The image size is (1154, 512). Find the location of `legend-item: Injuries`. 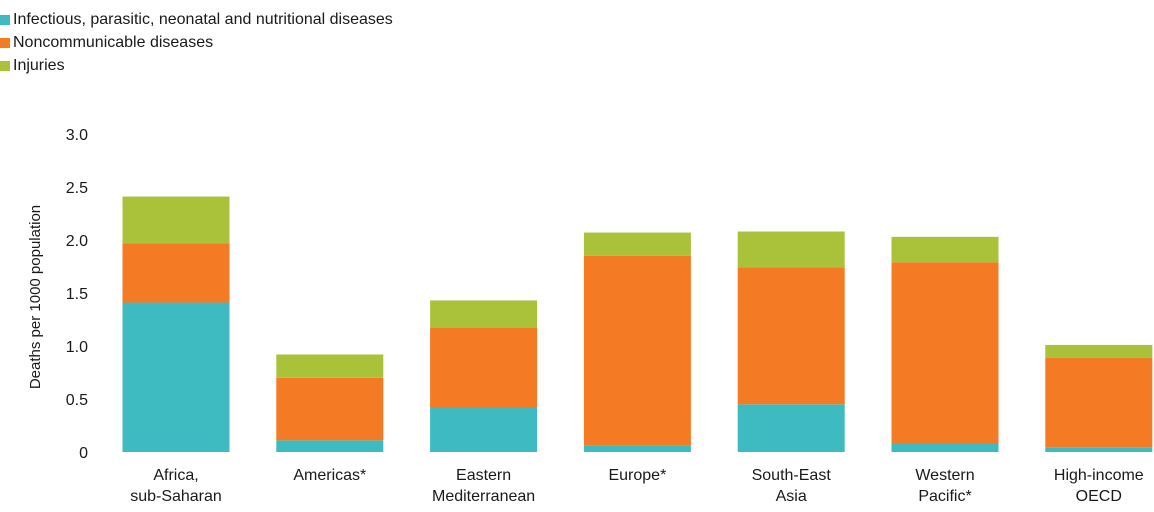

legend-item: Injuries is located at coordinates (196, 65).